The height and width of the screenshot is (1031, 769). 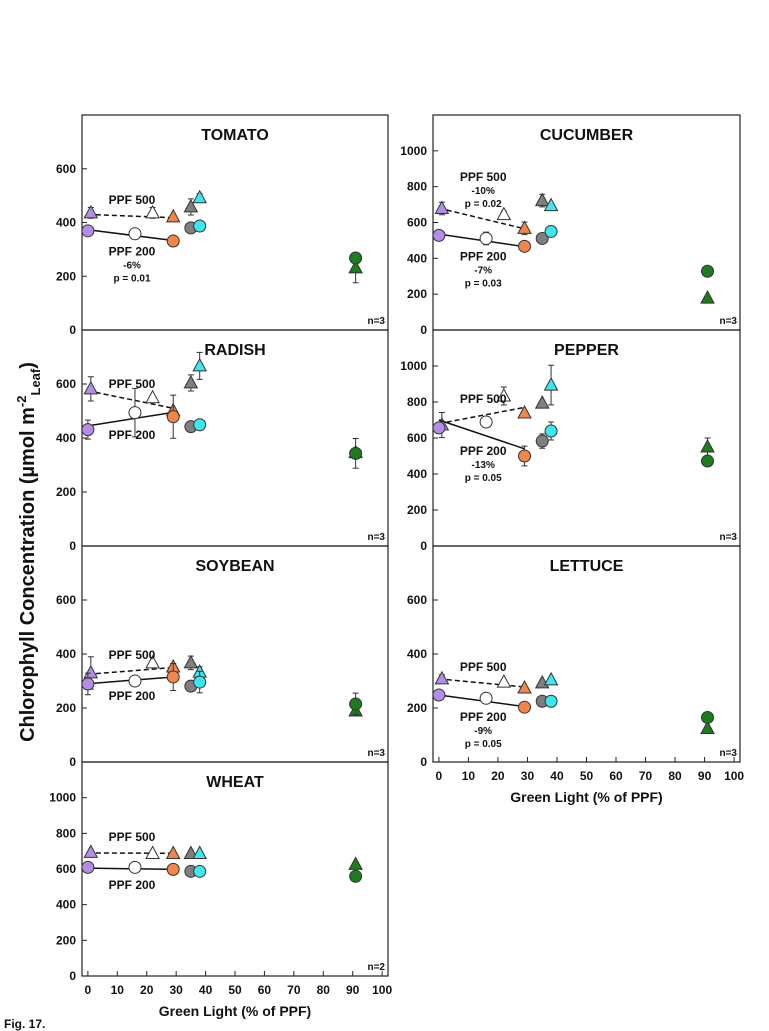 What do you see at coordinates (35, 381) in the screenshot?
I see `y-label-sub: Leaf` at bounding box center [35, 381].